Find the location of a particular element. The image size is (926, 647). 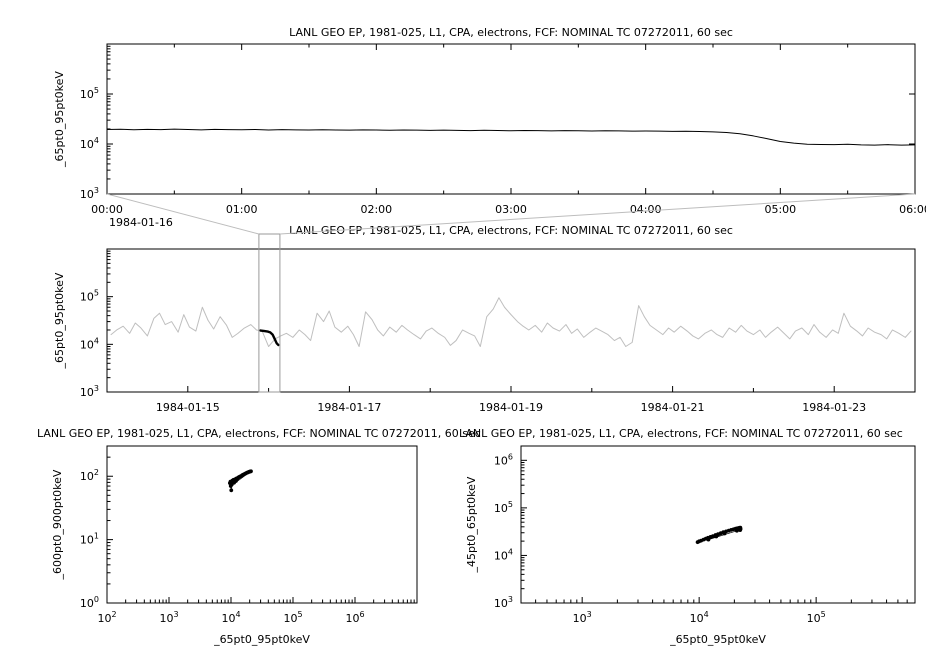

x-tick-label: 1984-01-23 is located at coordinates (834, 407).